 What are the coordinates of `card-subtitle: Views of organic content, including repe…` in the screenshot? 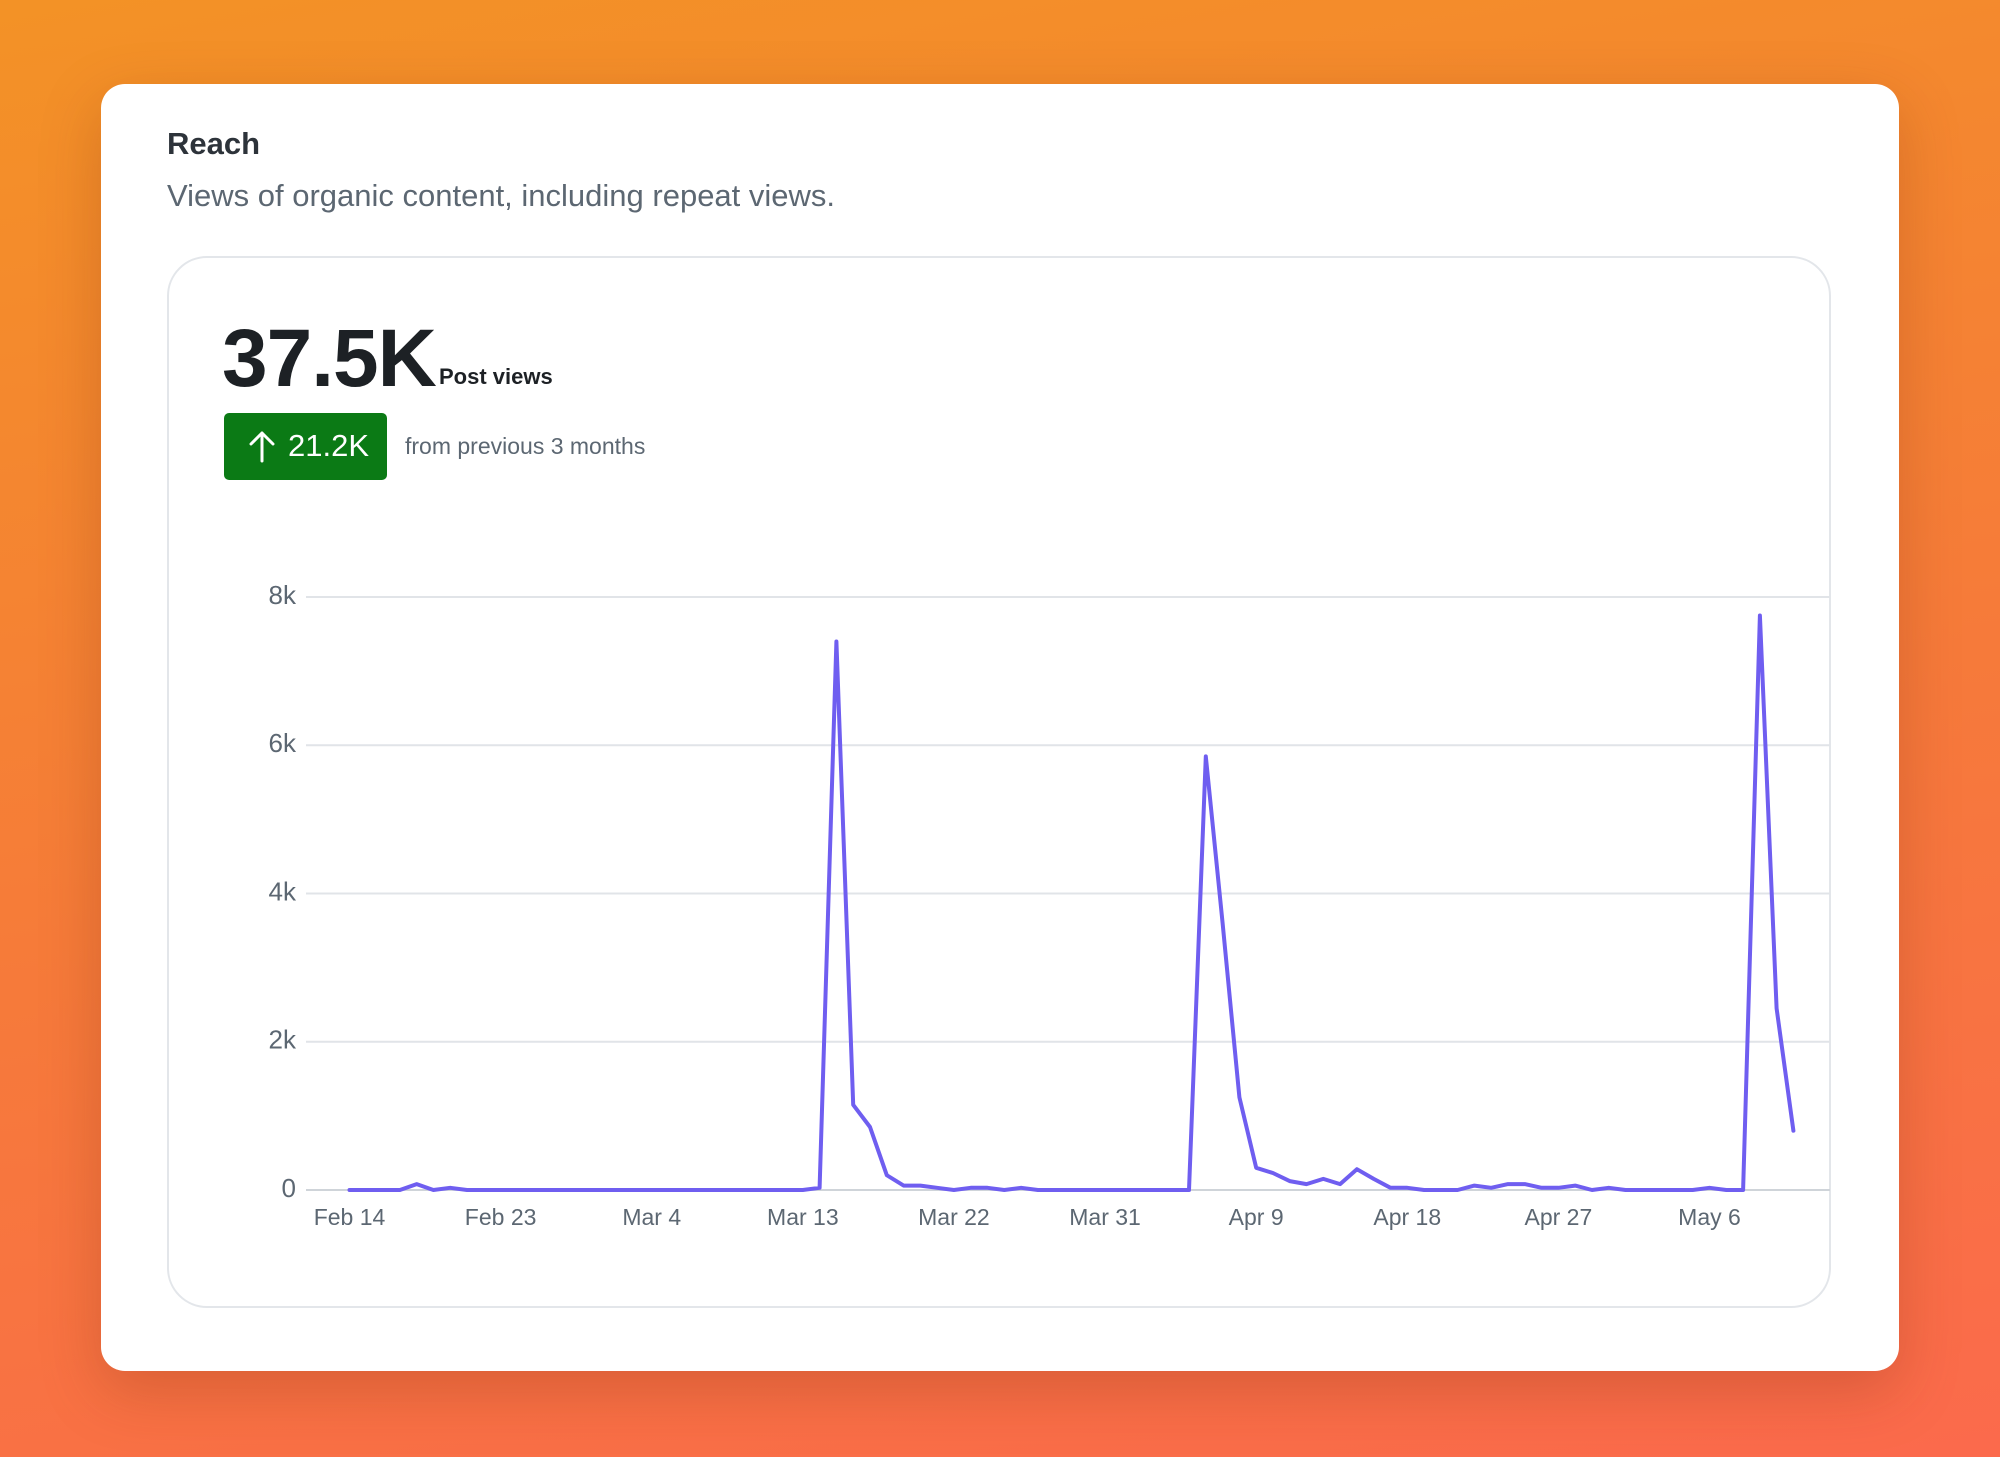 It's located at (501, 195).